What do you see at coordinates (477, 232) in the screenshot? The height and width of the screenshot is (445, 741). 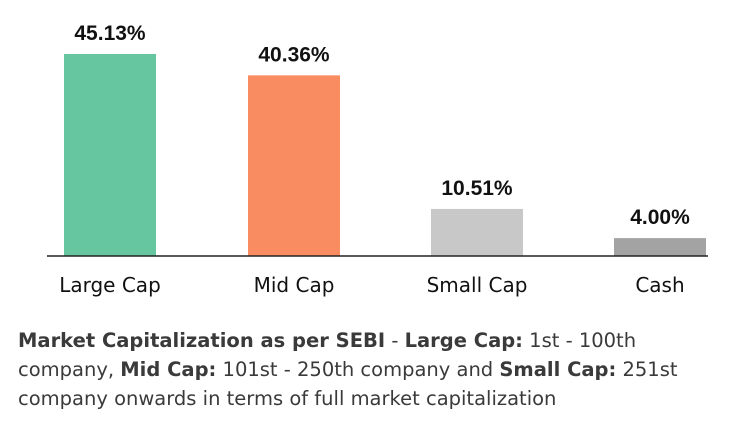 I see `bar-small-cap` at bounding box center [477, 232].